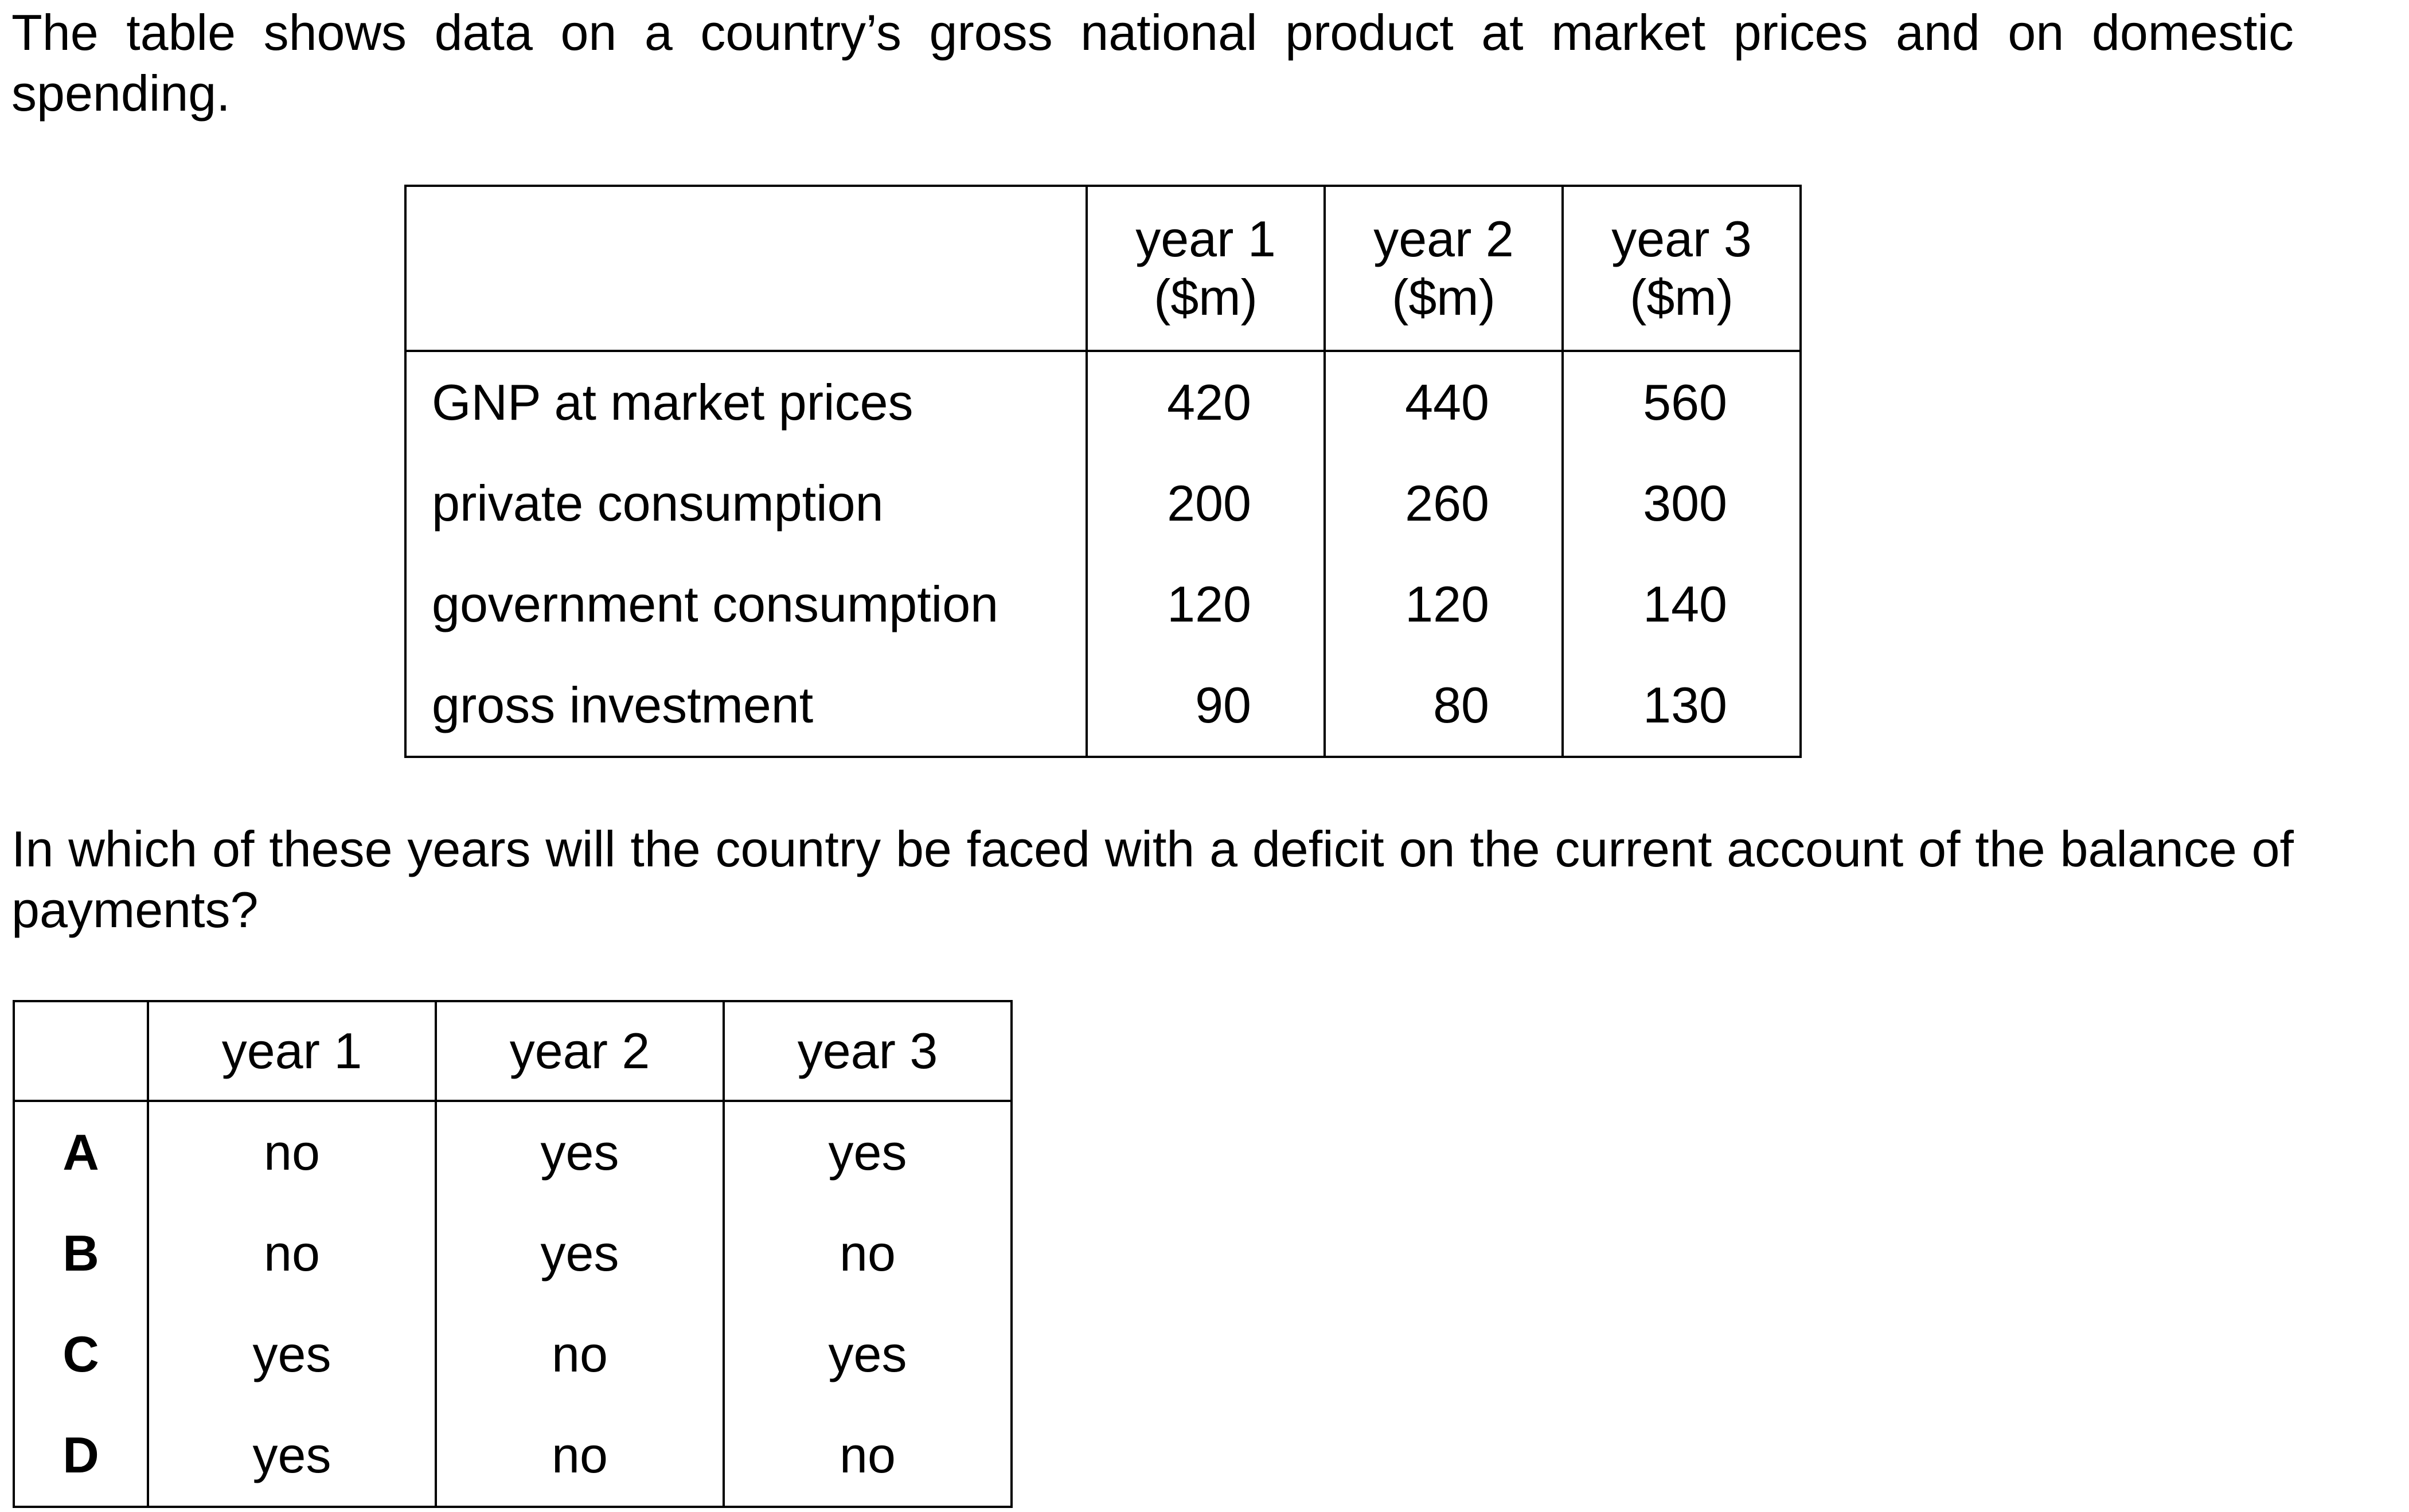 This screenshot has height=1512, width=2409. I want to click on option-row-b: B no yes no, so click(513, 1253).